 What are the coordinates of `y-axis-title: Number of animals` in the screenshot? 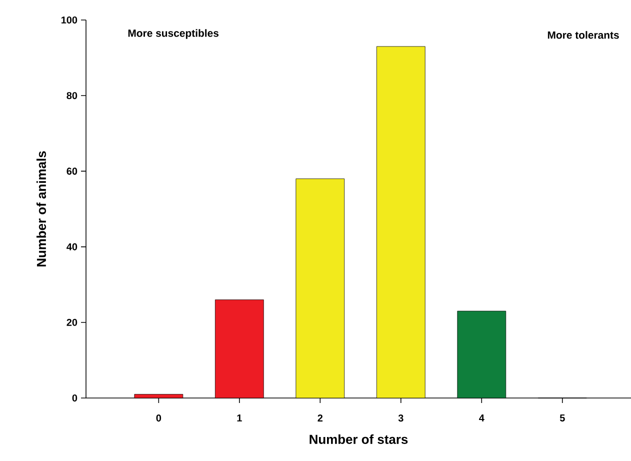 It's located at (41, 208).